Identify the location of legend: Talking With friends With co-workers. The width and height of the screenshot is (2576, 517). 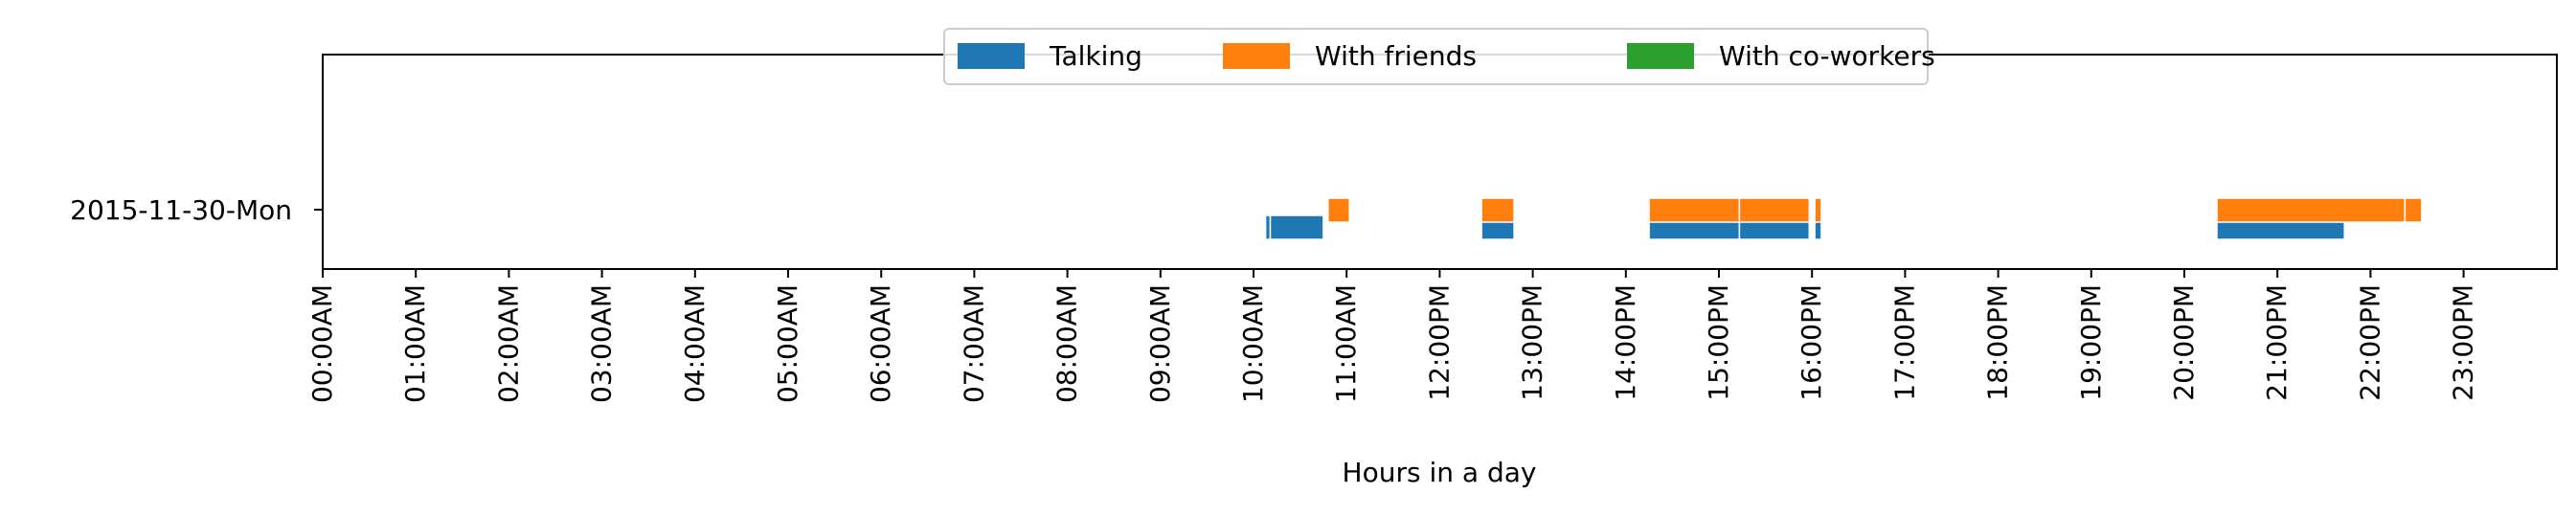
(1439, 56).